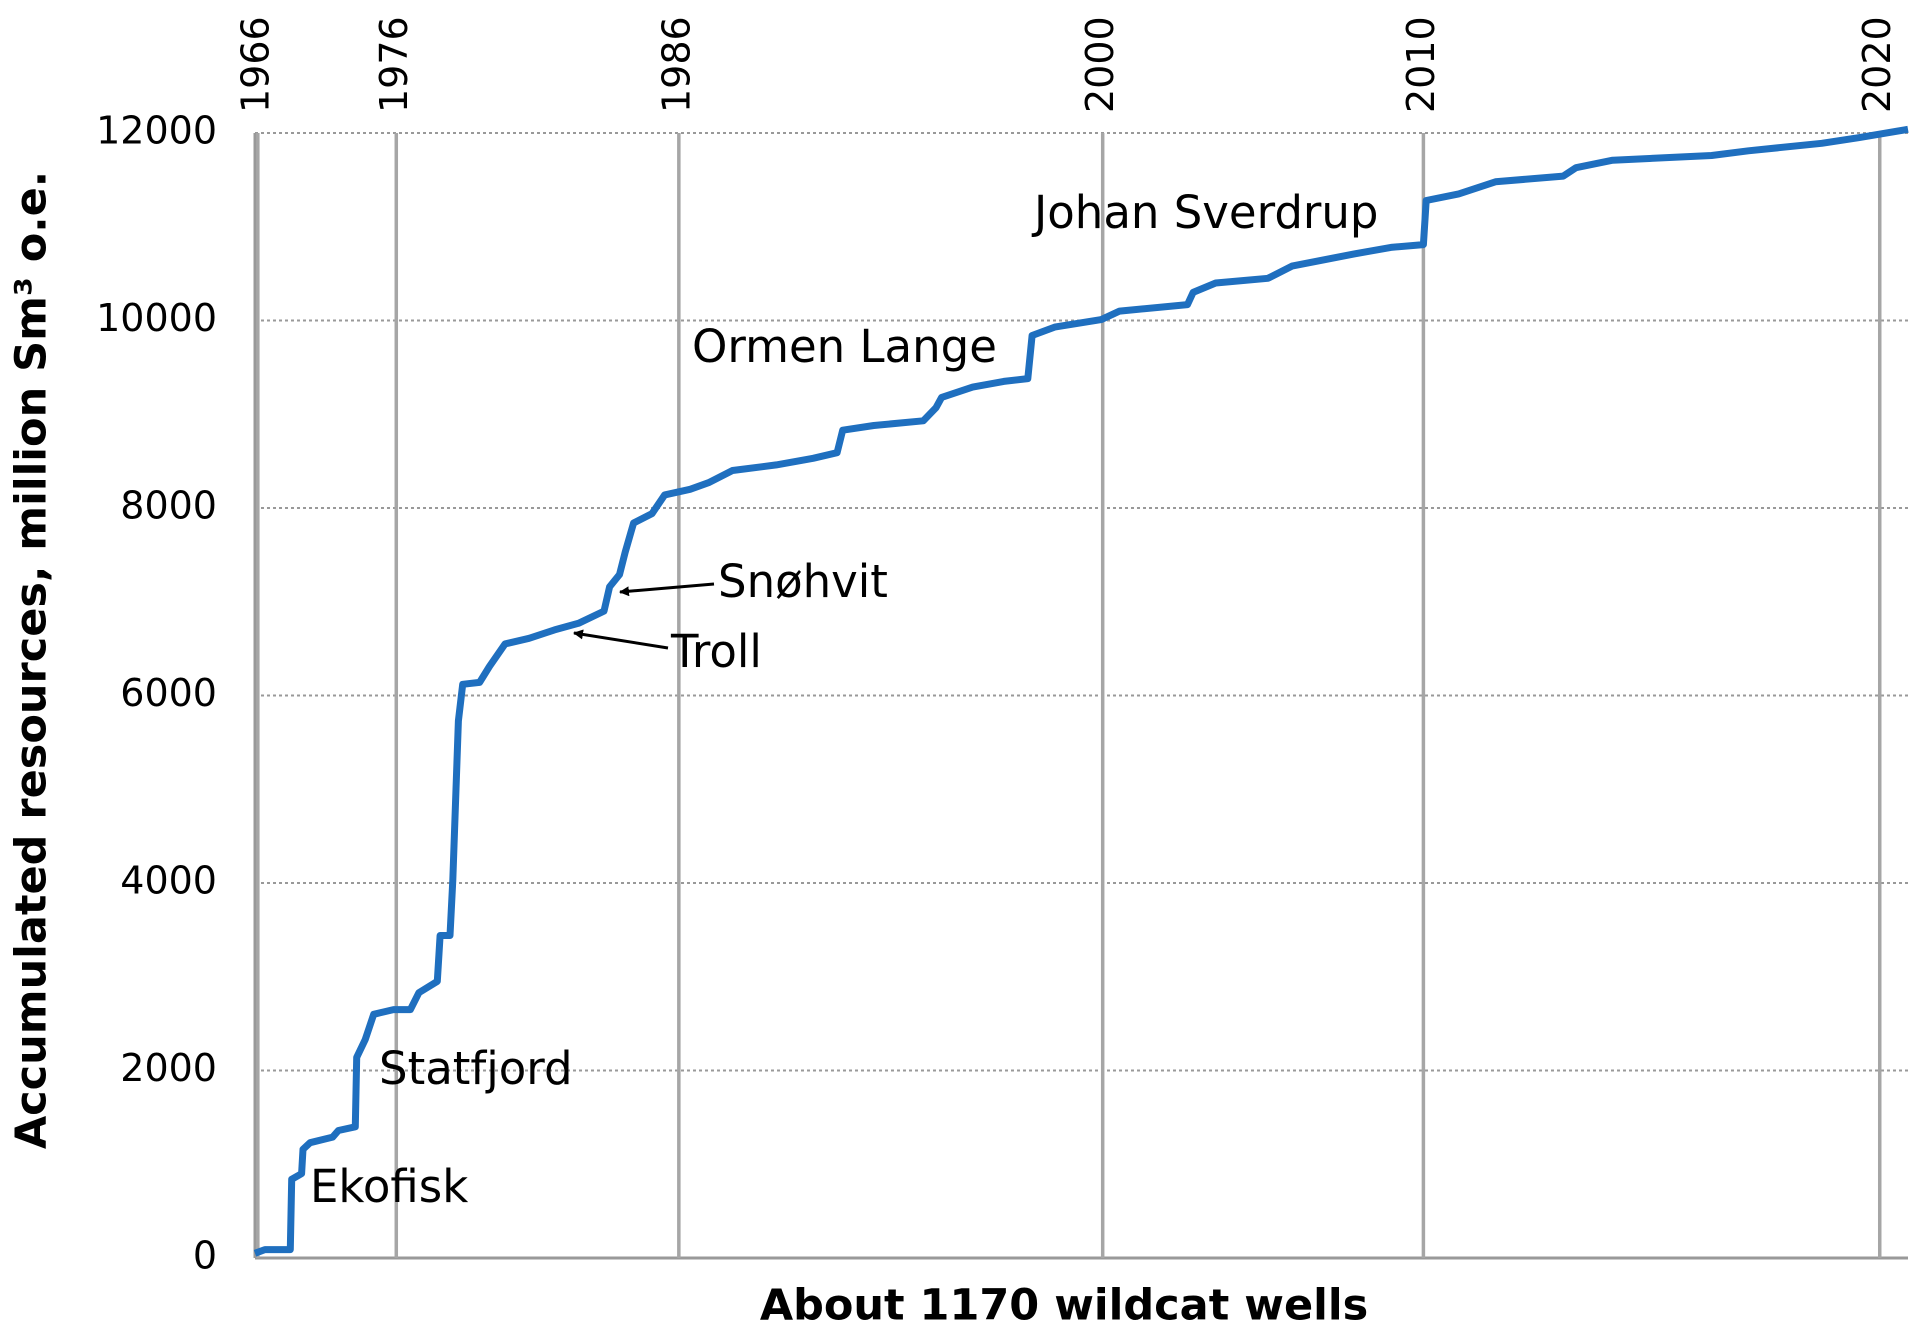 This screenshot has width=1920, height=1335. Describe the element at coordinates (676, 64) in the screenshot. I see `x-tick-label: 1986` at that location.